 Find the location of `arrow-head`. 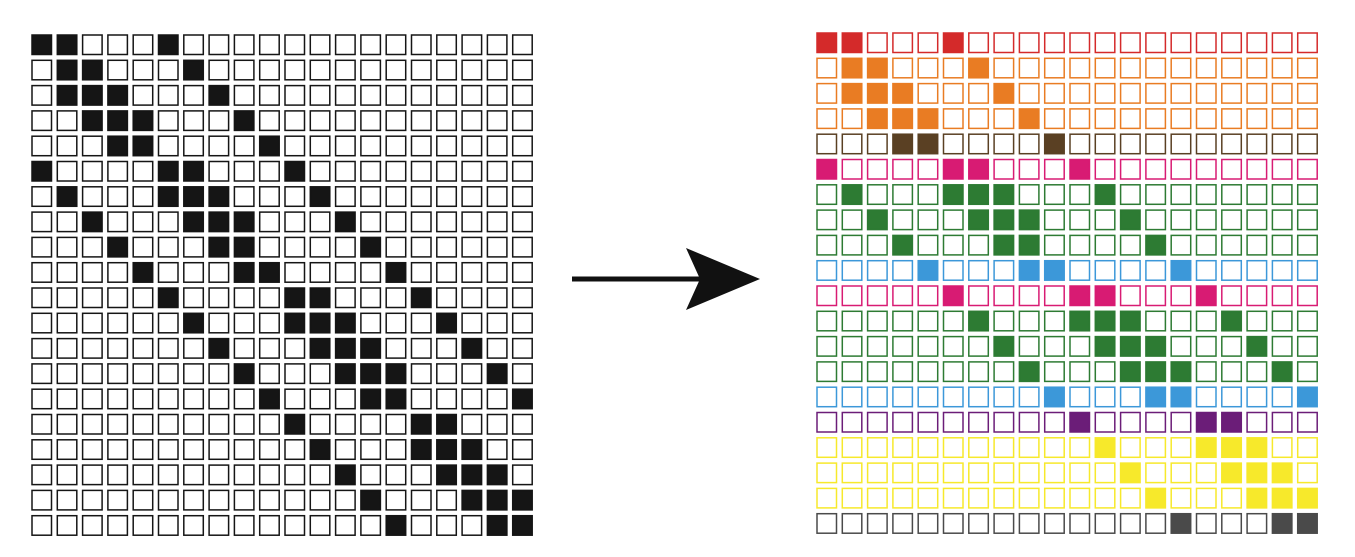

arrow-head is located at coordinates (723, 279).